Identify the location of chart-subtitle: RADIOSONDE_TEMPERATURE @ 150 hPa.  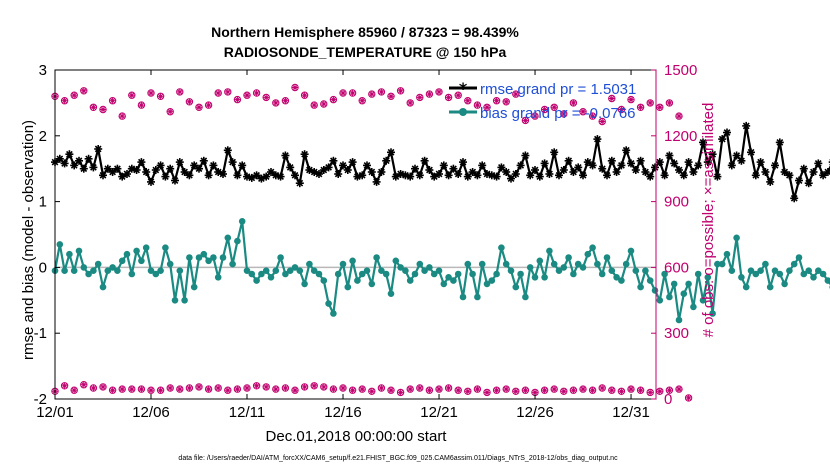
(365, 52).